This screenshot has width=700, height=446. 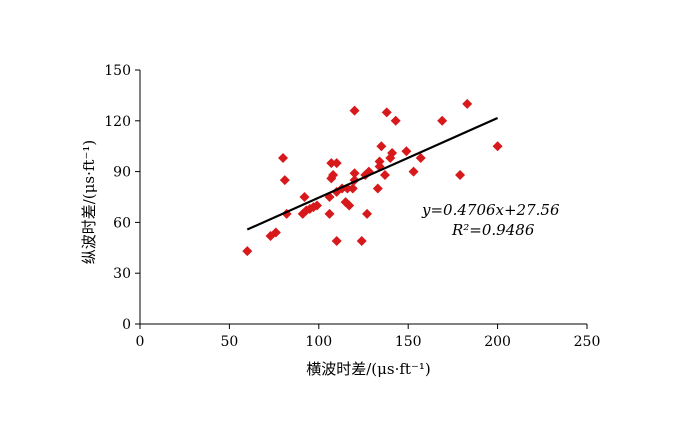 What do you see at coordinates (587, 342) in the screenshot?
I see `x-tick-label: 250` at bounding box center [587, 342].